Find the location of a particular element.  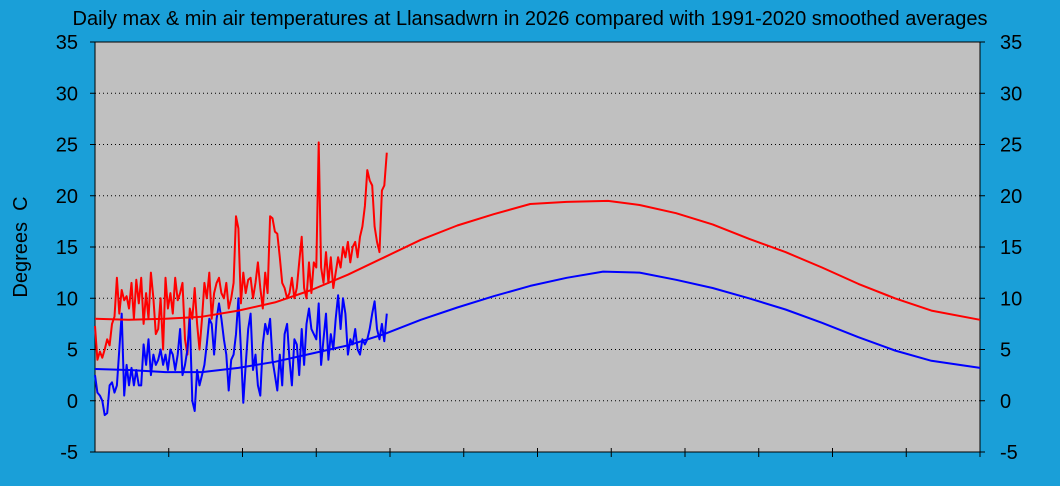

y-axis-right: 35 30 25 20 15 10 5 0 -5 is located at coordinates (1001, 248).